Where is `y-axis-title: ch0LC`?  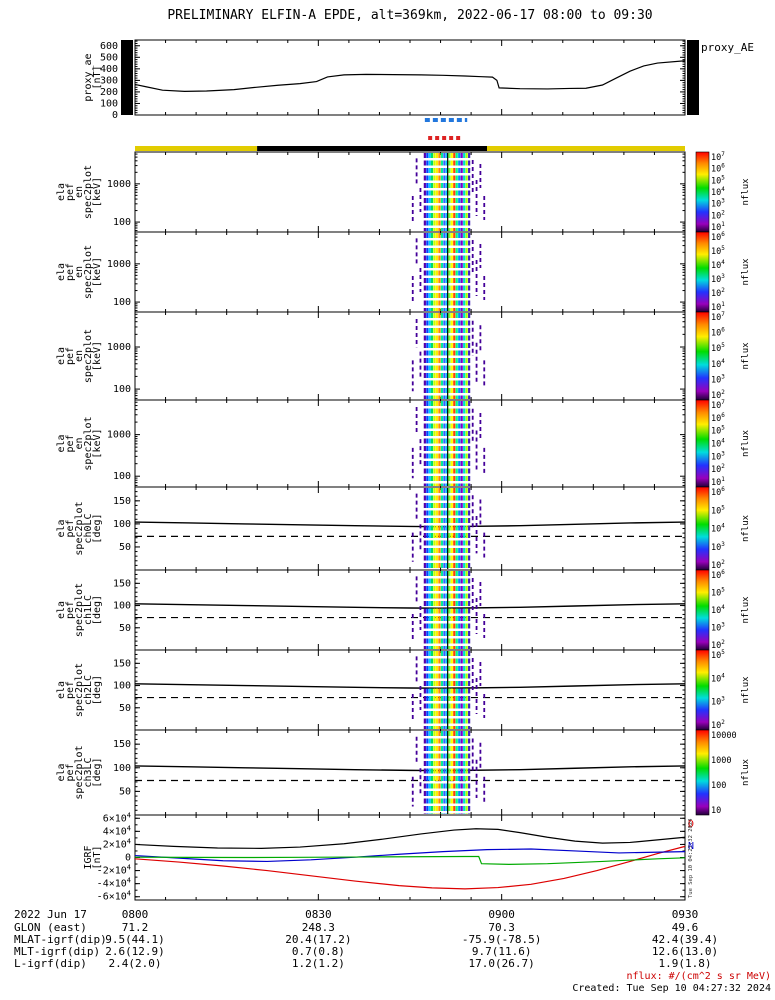 y-axis-title: ch0LC is located at coordinates (88, 528).